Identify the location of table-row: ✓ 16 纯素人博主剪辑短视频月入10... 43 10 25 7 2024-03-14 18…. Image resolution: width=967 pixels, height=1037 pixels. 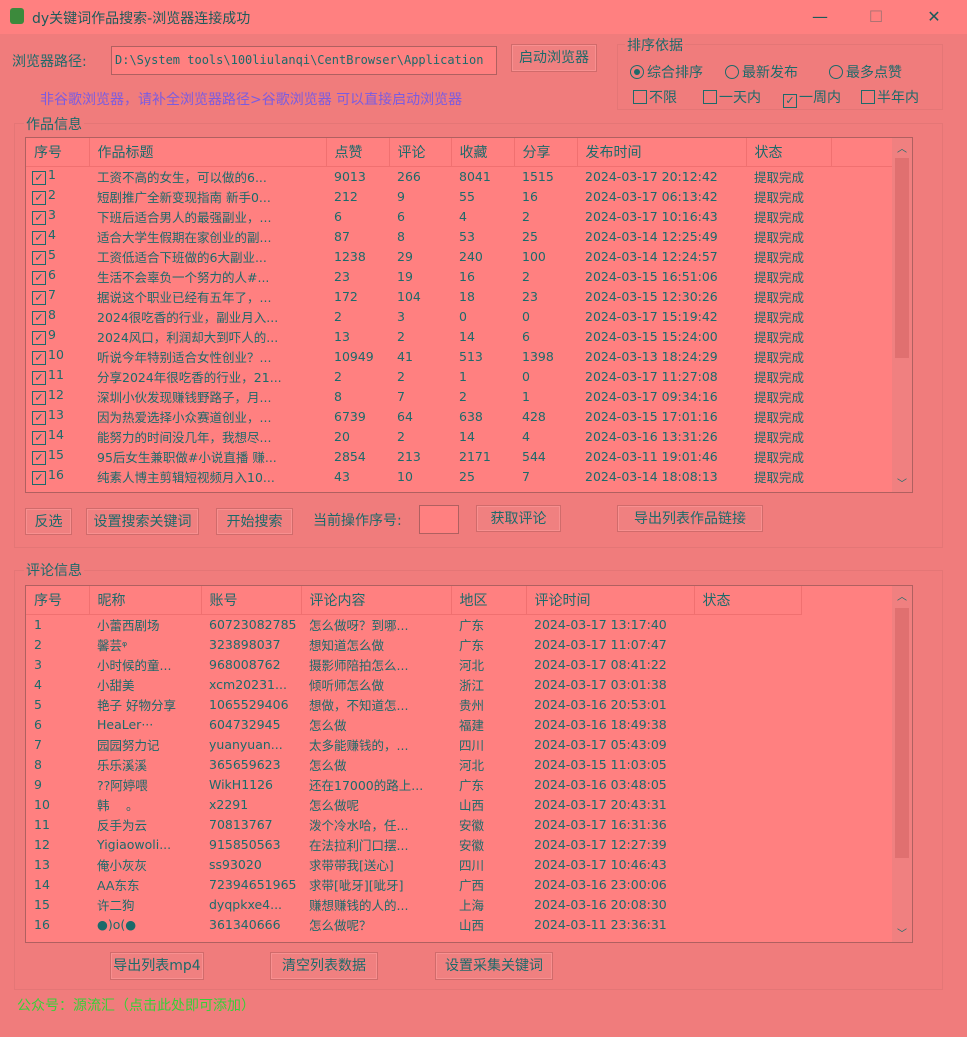
(460, 476).